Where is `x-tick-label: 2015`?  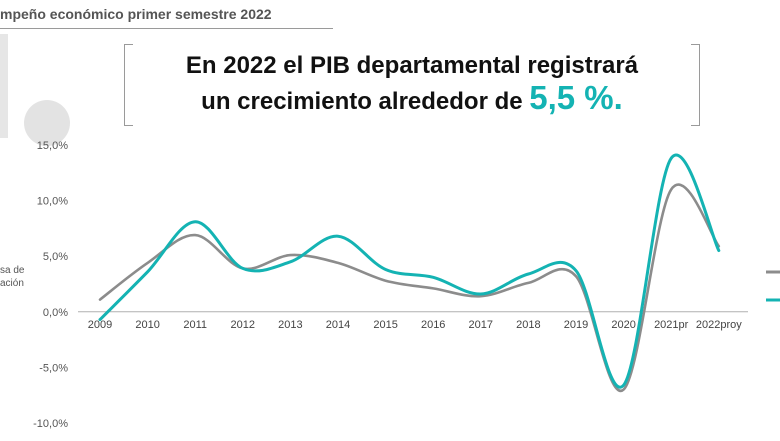 x-tick-label: 2015 is located at coordinates (385, 325).